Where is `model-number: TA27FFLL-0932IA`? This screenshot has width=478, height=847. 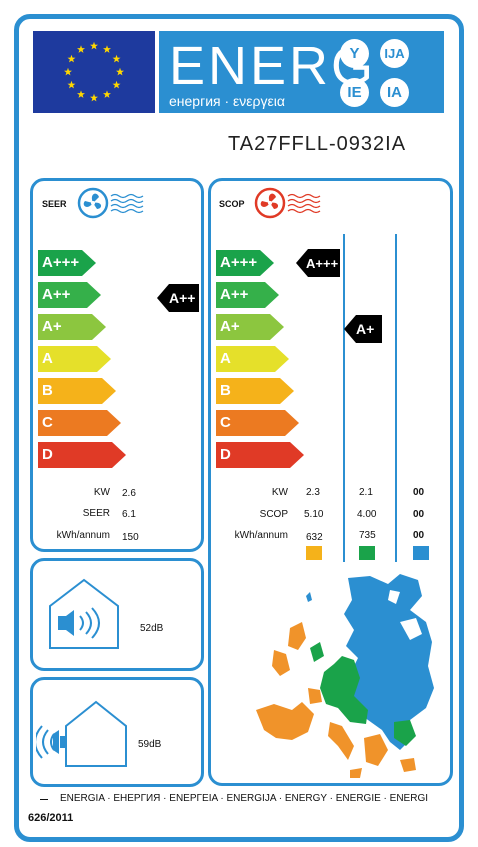 model-number: TA27FFLL-0932IA is located at coordinates (317, 144).